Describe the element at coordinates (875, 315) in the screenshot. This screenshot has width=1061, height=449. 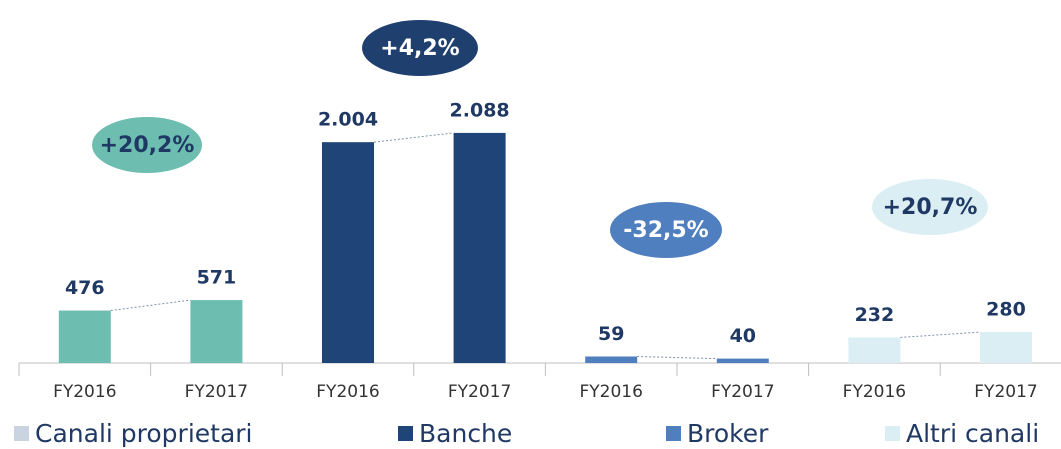
I see `data-label: 232` at that location.